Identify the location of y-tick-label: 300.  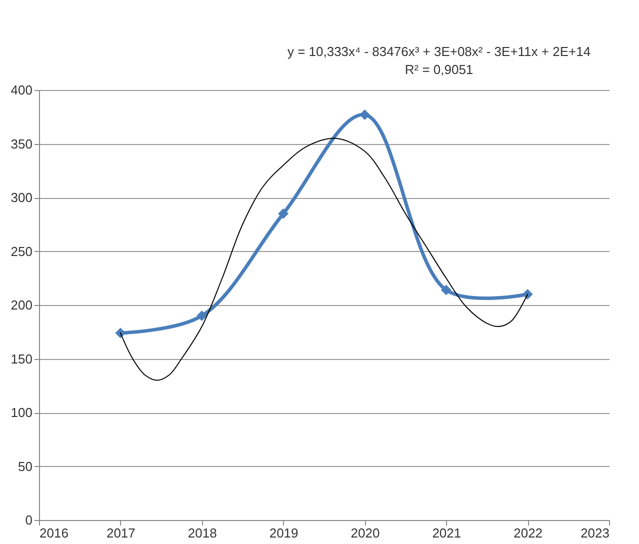
(21, 197).